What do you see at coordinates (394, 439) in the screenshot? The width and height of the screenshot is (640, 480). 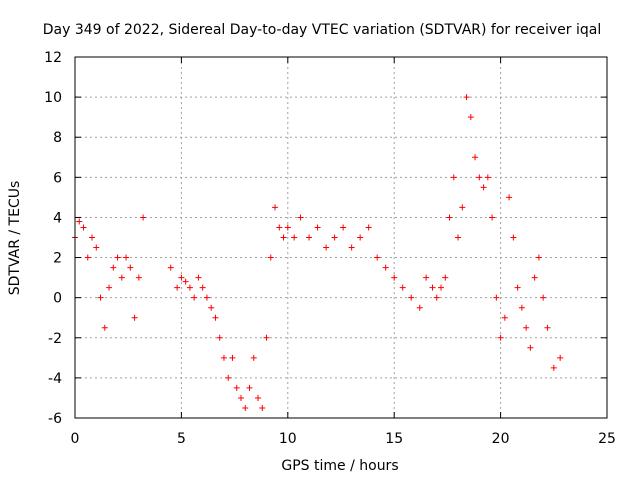 I see `x-tick-label: 15` at bounding box center [394, 439].